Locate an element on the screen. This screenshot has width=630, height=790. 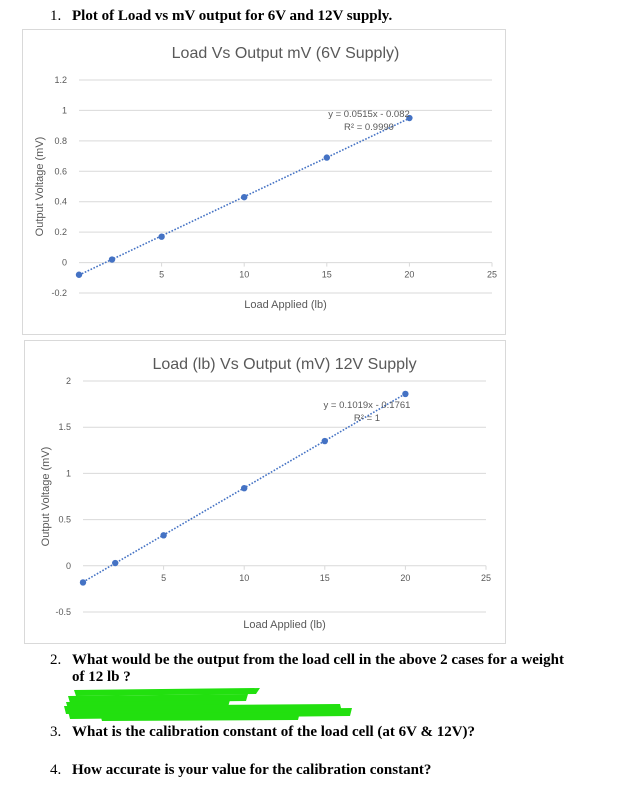
y-tick-label: 1.2 is located at coordinates (60, 80).